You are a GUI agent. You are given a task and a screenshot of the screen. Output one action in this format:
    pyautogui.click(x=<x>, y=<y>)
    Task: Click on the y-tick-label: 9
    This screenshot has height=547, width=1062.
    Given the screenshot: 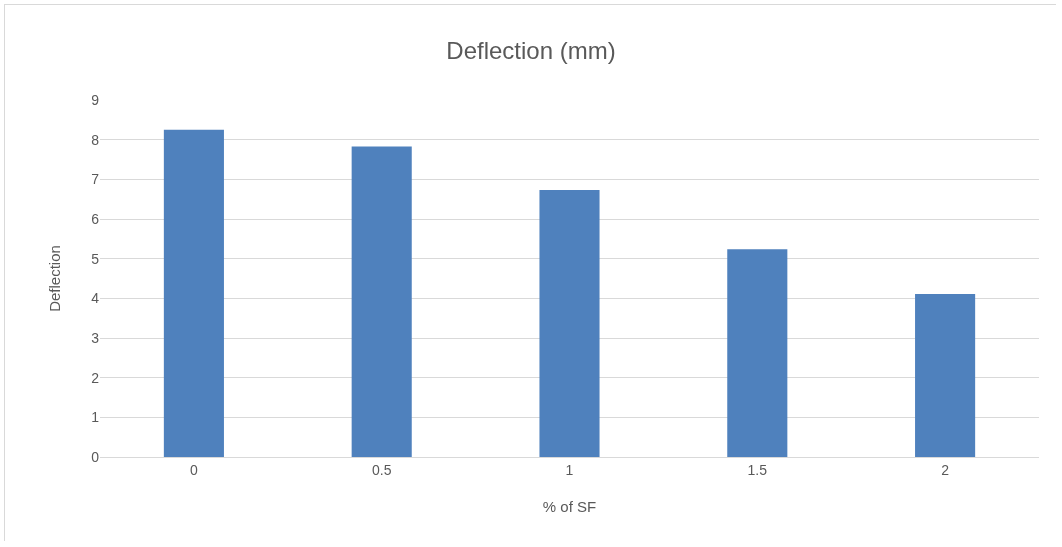 What is the action you would take?
    pyautogui.click(x=95, y=99)
    